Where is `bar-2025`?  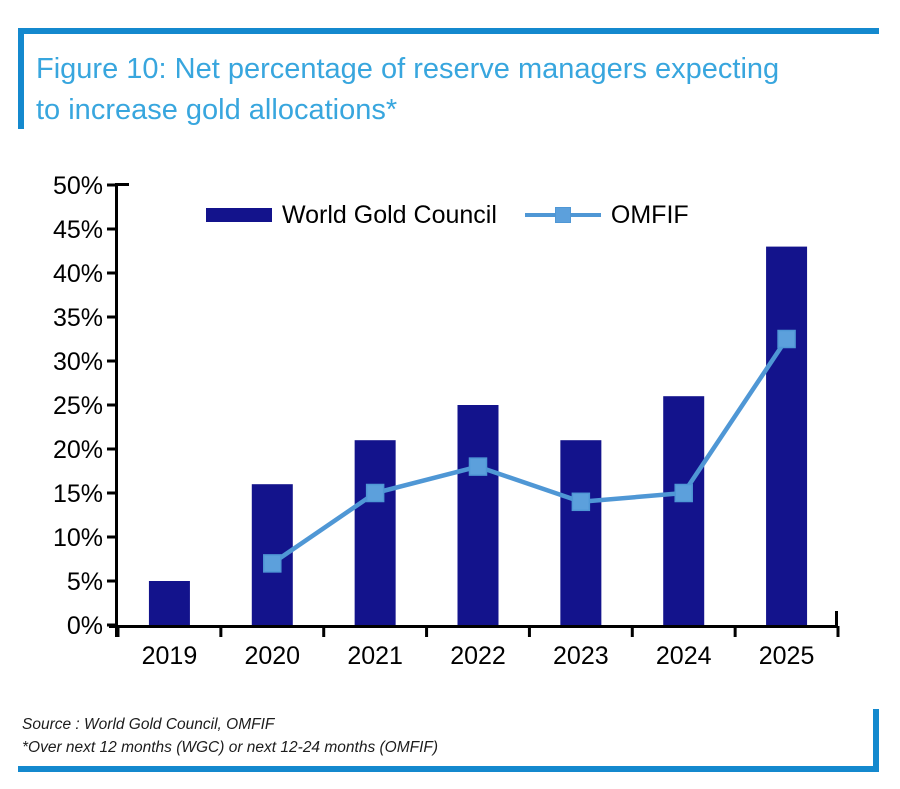
bar-2025 is located at coordinates (787, 435).